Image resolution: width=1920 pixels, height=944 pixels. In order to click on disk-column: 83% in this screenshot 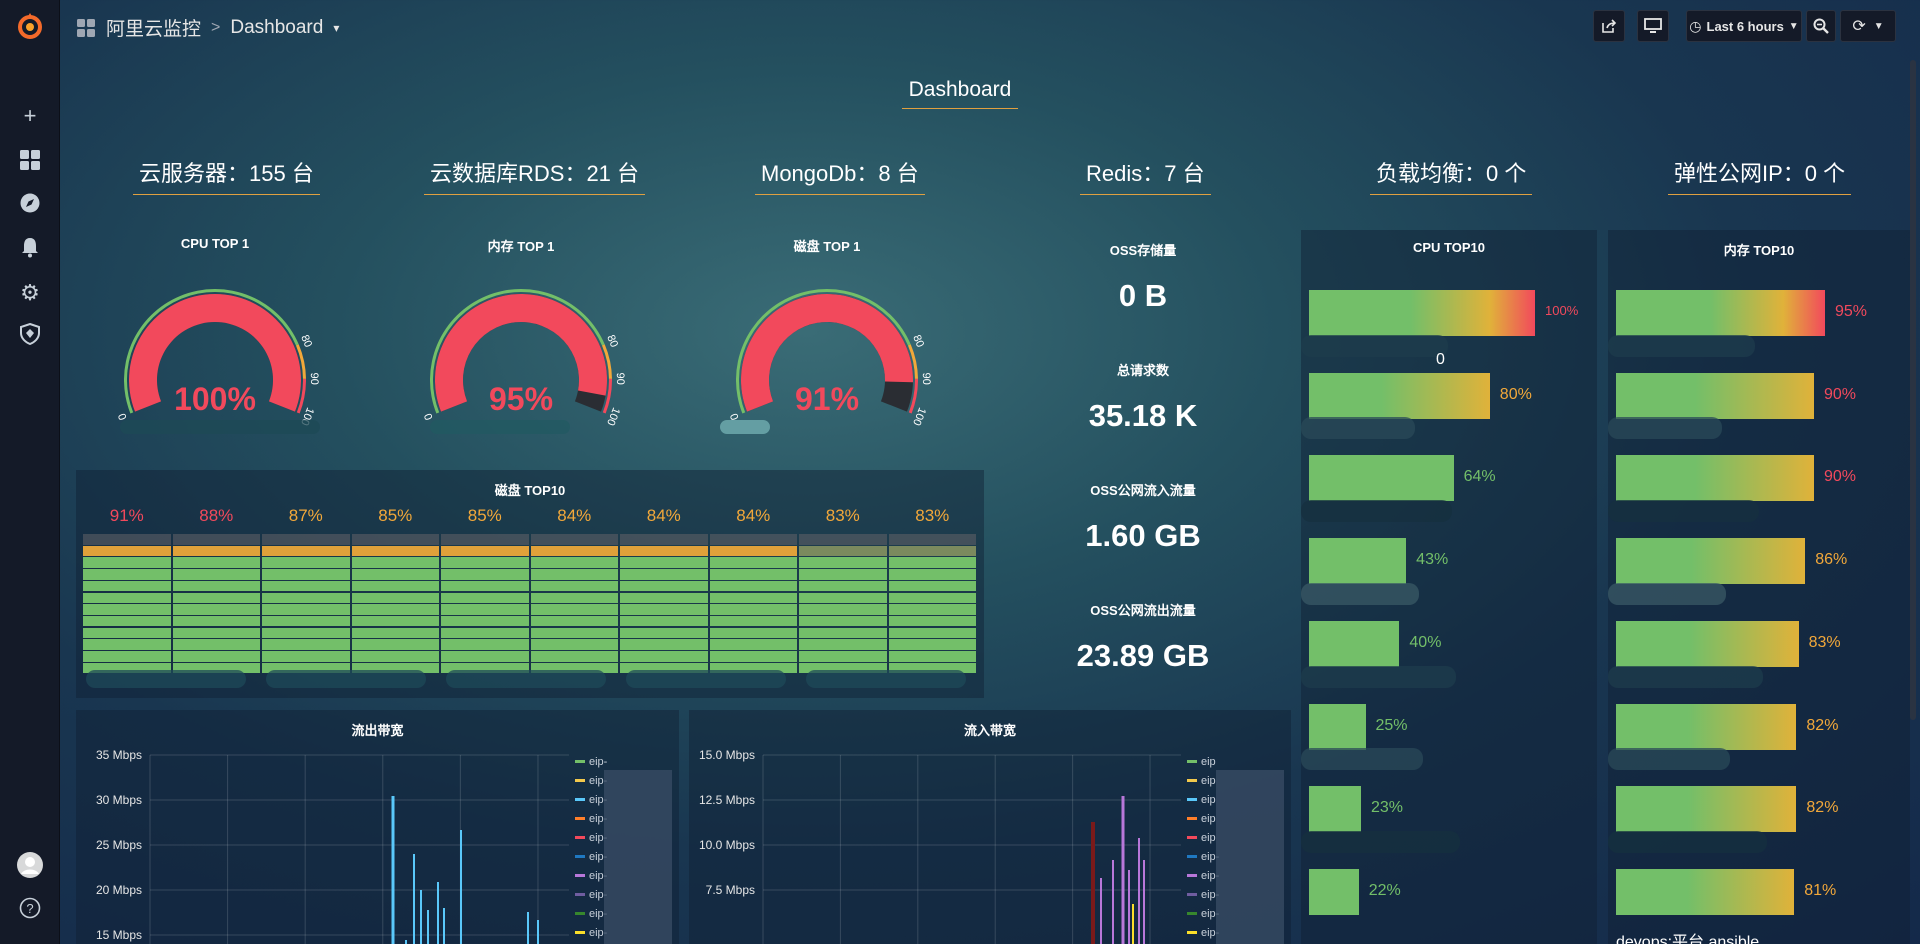, I will do `click(932, 584)`.